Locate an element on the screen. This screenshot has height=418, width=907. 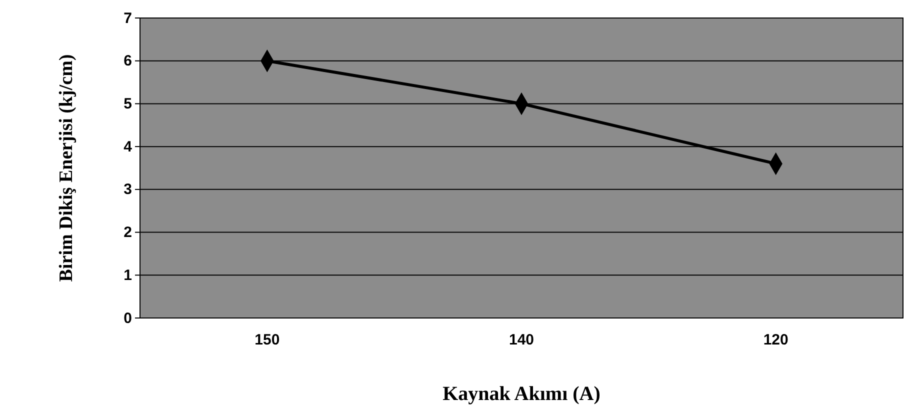
y-tick-label: 1 is located at coordinates (128, 275).